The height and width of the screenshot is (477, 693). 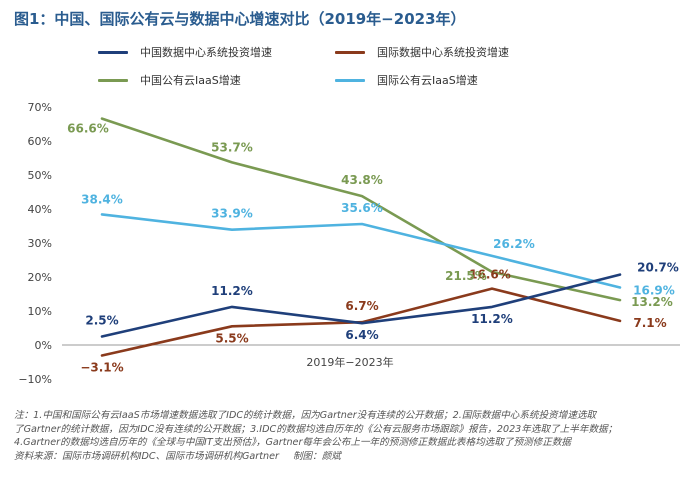 What do you see at coordinates (232, 214) in the screenshot?
I see `data-label: 33.9%` at bounding box center [232, 214].